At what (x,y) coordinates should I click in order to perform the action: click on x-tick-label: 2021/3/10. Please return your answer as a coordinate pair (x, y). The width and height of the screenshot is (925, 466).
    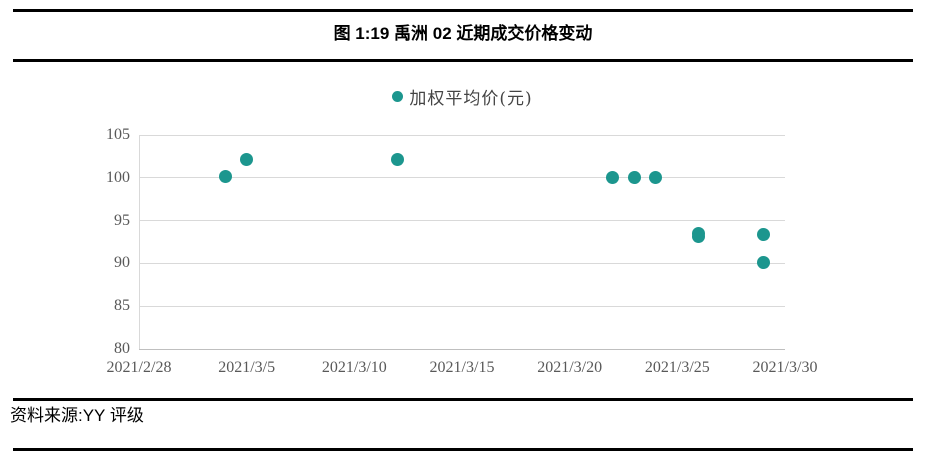
    Looking at the image, I should click on (354, 367).